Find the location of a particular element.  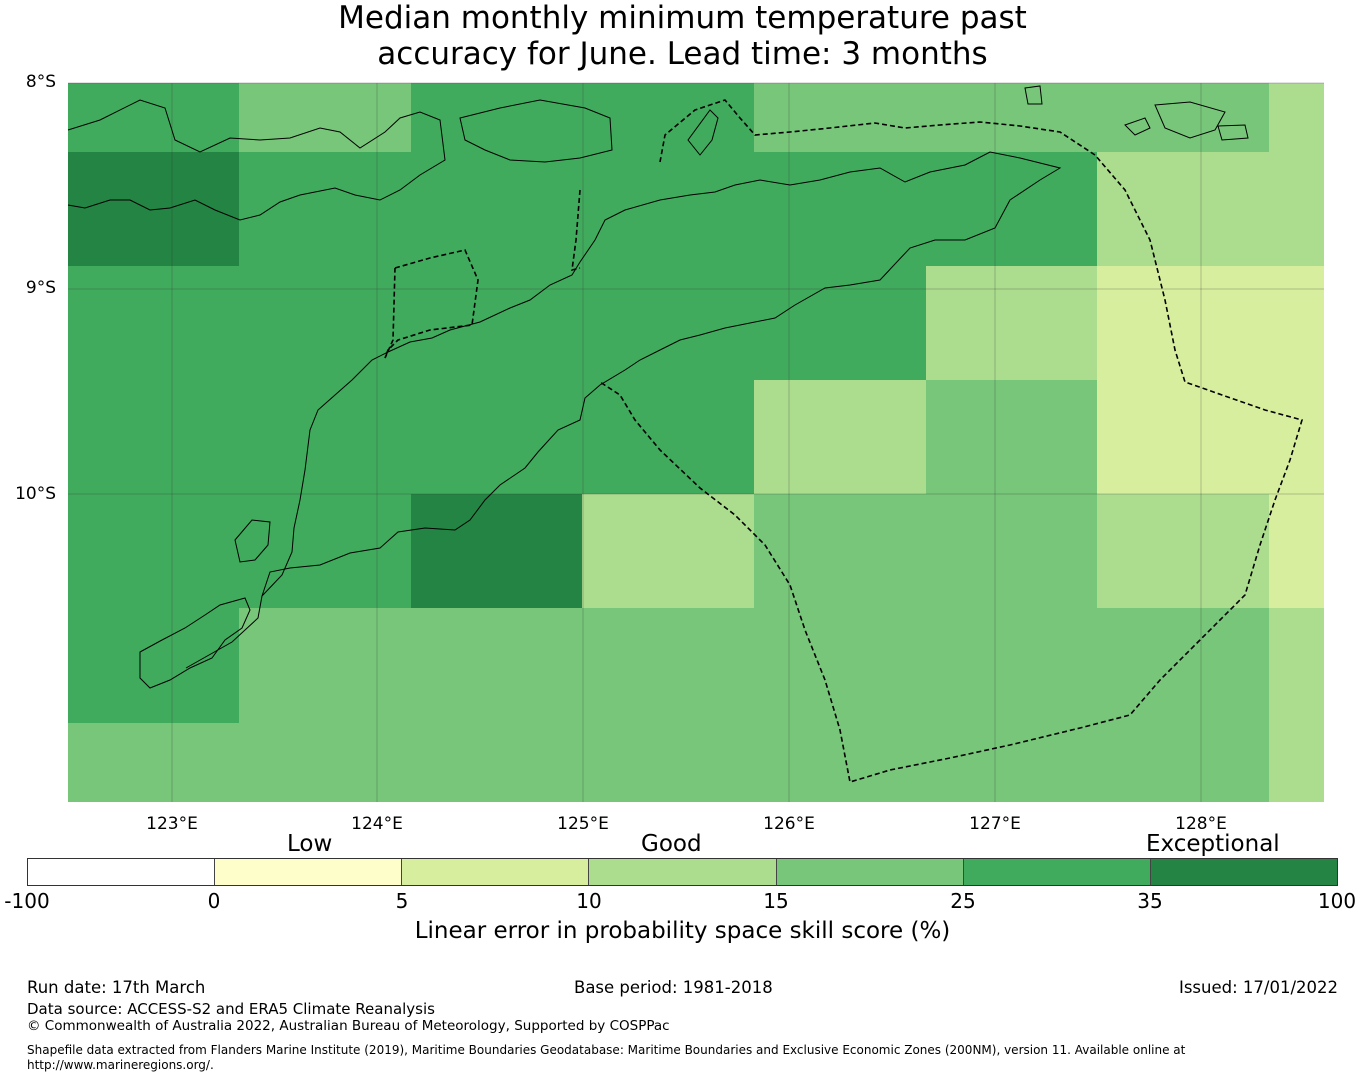

grid-cell-r1-c1 is located at coordinates (668, 209).